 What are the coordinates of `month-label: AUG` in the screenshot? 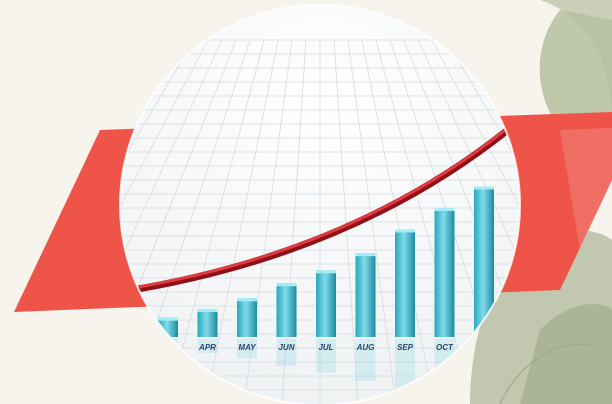 It's located at (365, 347).